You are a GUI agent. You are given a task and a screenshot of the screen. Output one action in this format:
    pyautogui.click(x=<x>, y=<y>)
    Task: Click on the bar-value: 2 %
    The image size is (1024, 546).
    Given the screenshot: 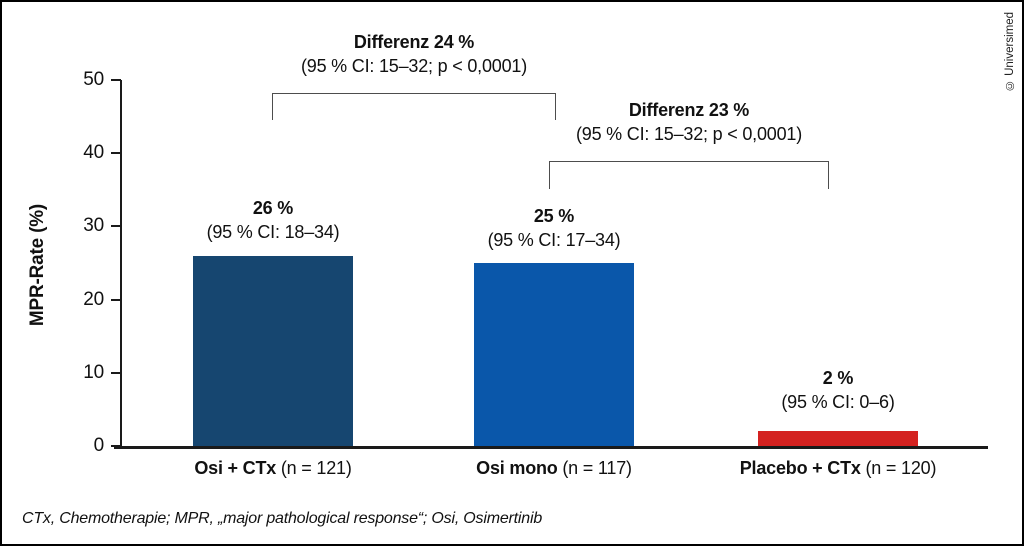 What is the action you would take?
    pyautogui.click(x=838, y=378)
    